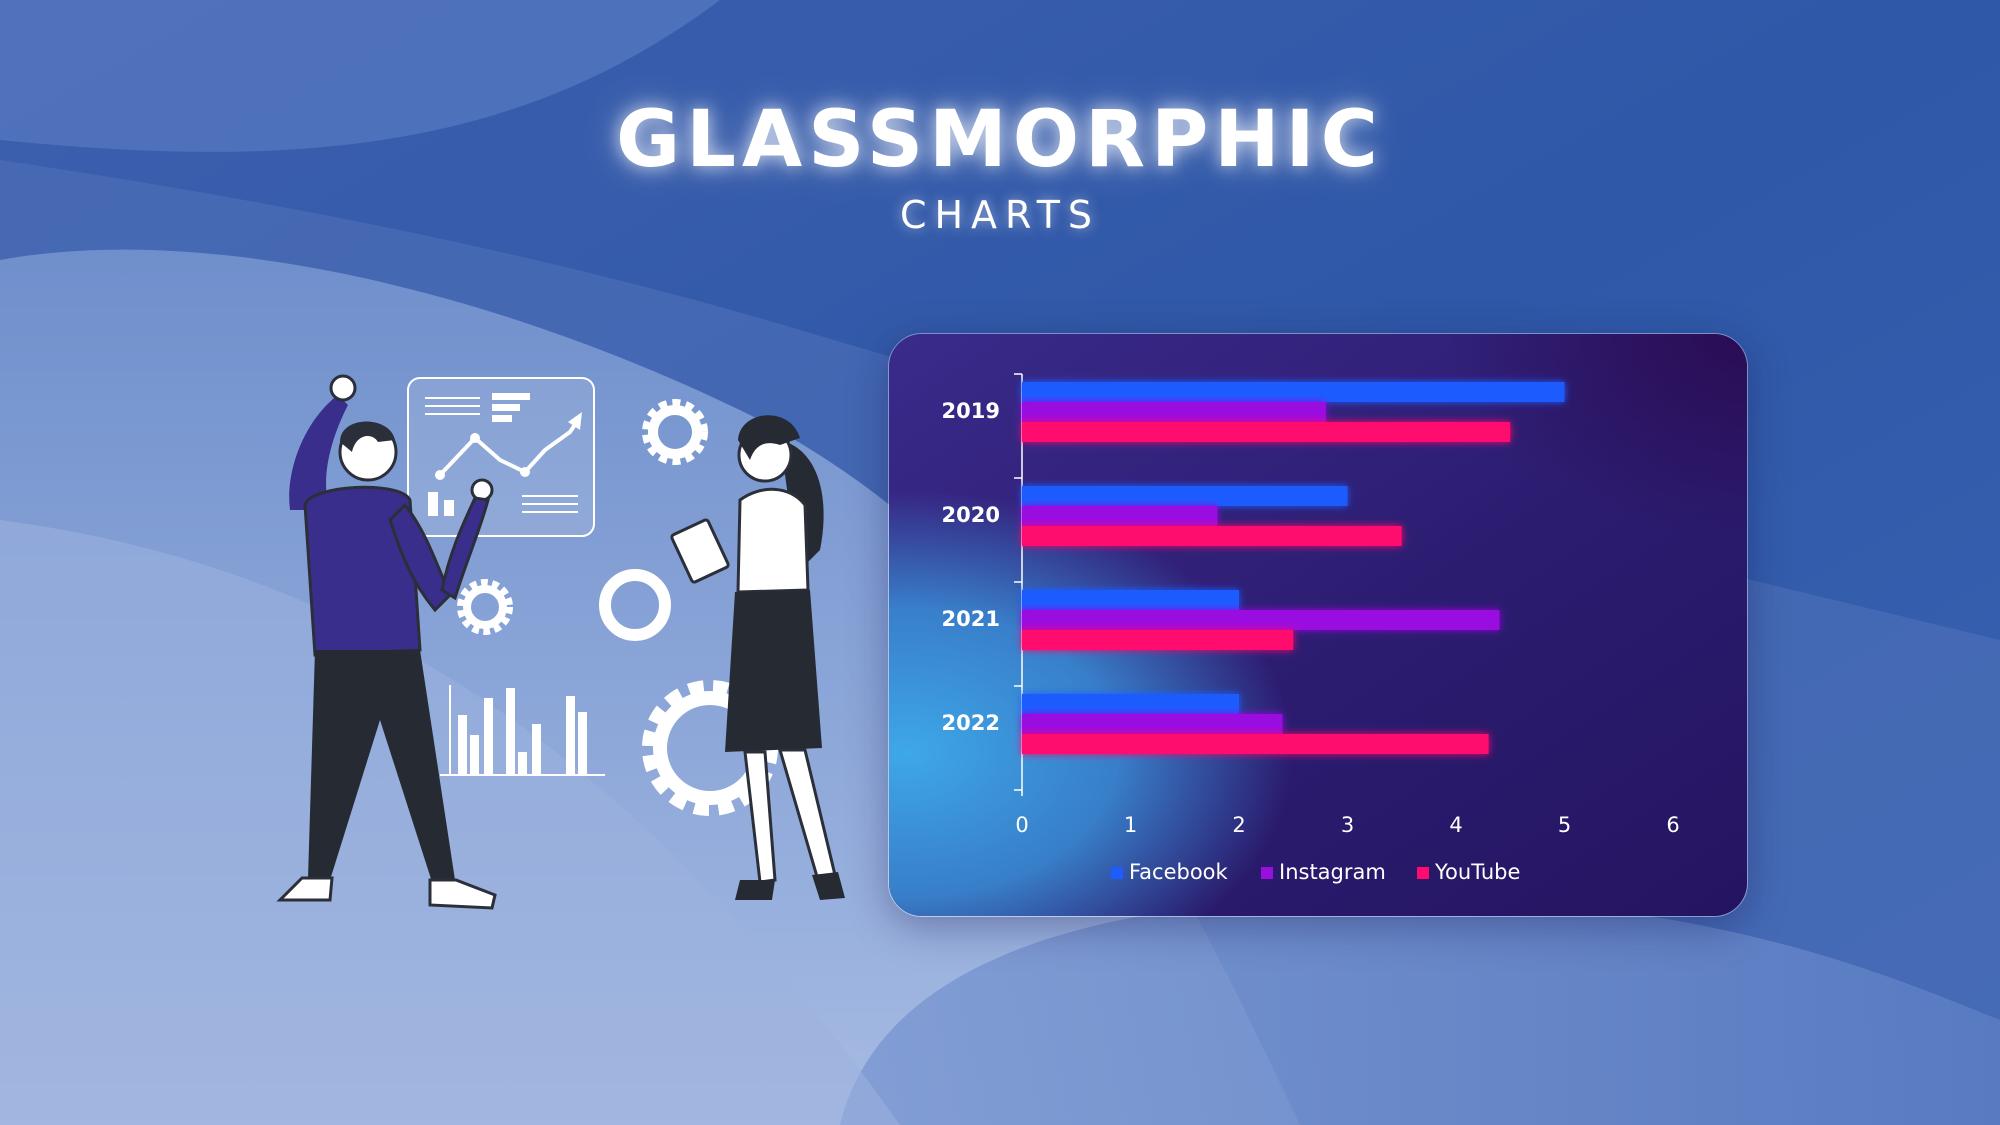 The height and width of the screenshot is (1125, 2000). What do you see at coordinates (1477, 872) in the screenshot?
I see `legend-label: YouTube` at bounding box center [1477, 872].